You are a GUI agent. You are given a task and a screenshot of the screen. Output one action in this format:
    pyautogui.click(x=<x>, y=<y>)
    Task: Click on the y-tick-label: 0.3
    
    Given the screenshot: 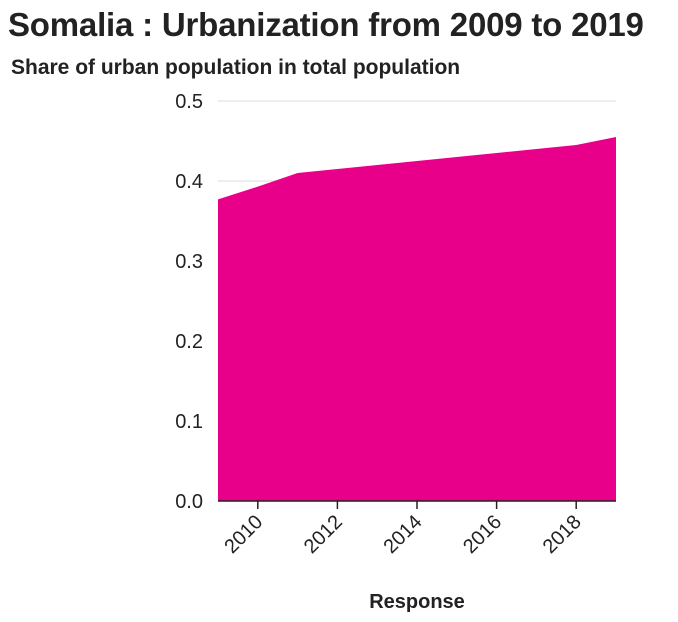 What is the action you would take?
    pyautogui.click(x=189, y=262)
    